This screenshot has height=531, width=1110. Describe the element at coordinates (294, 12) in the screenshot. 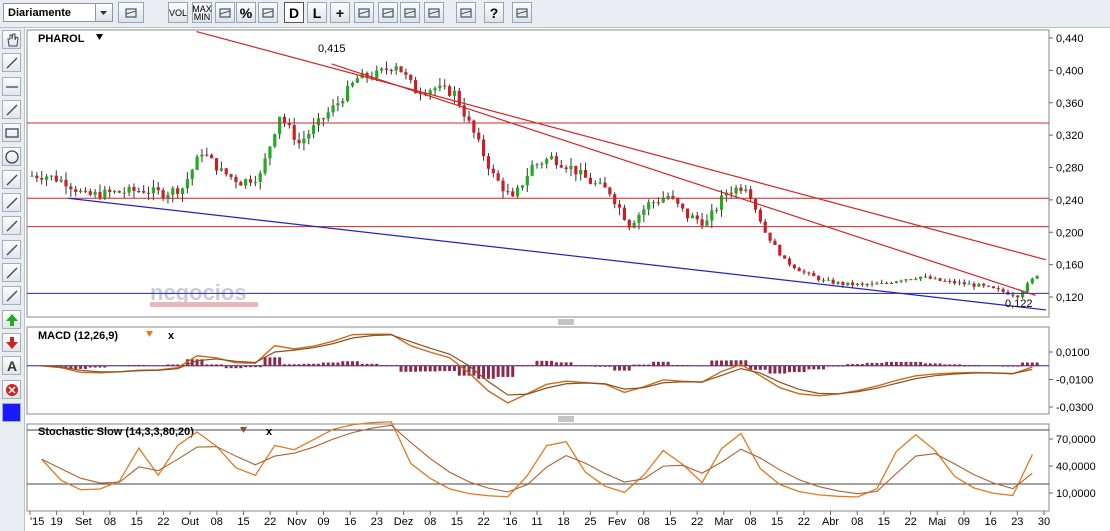

I see `daily-button: D` at that location.